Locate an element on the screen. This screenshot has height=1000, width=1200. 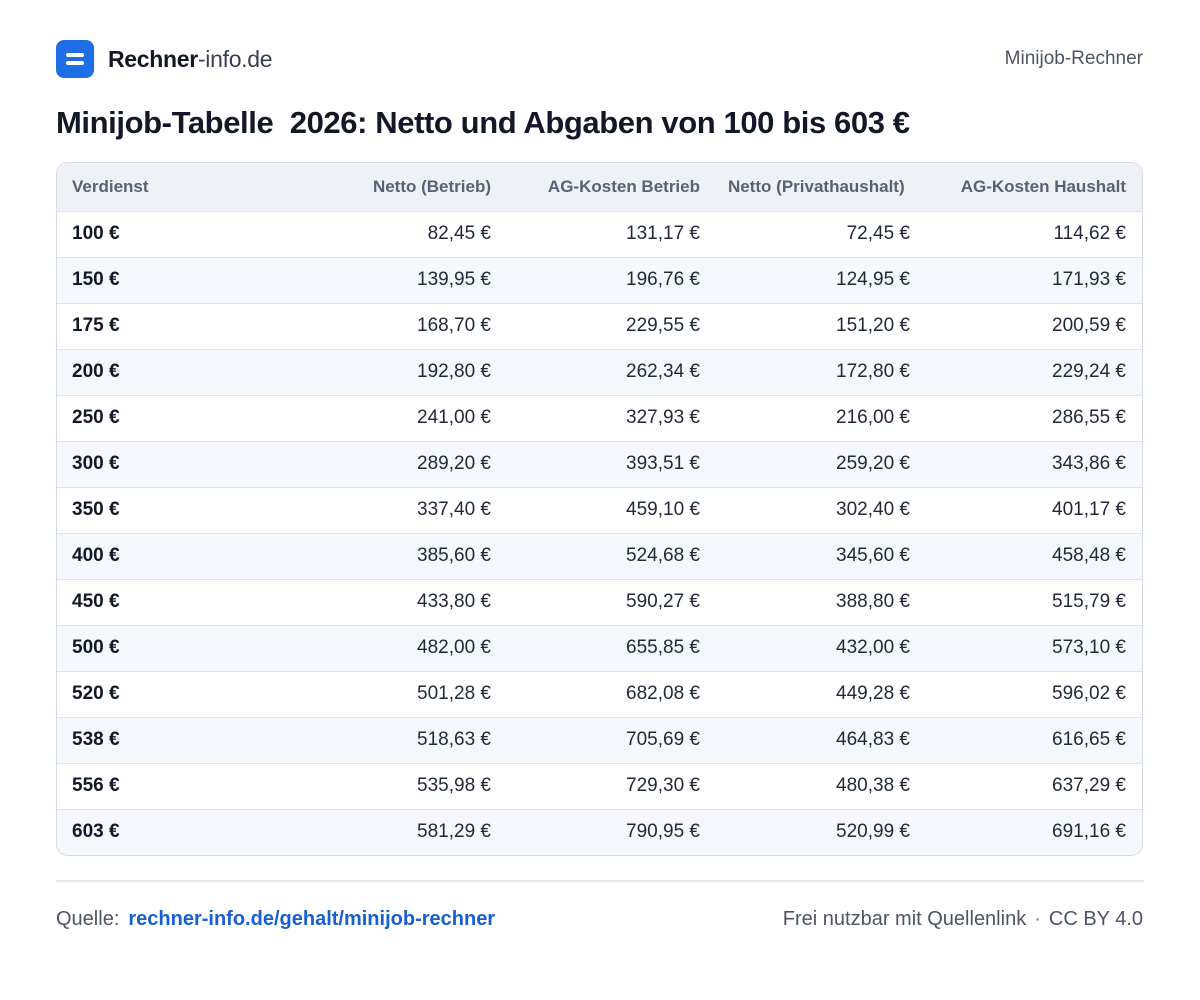
earnings-cell: 250 € is located at coordinates (173, 417).